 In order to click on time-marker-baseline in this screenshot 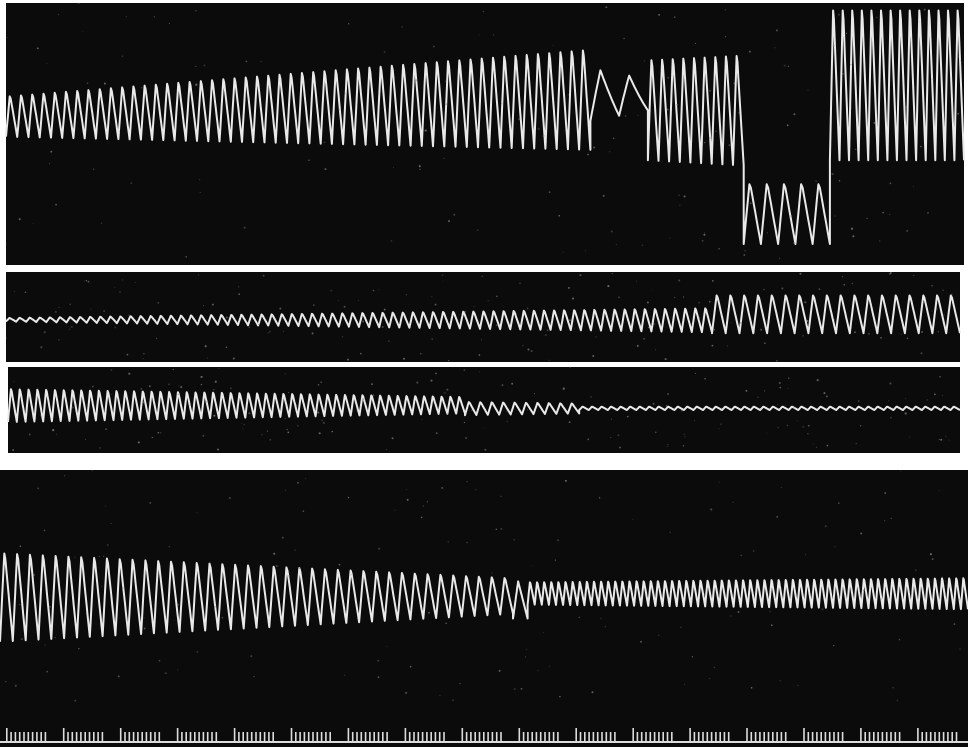, I will do `click(484, 742)`.